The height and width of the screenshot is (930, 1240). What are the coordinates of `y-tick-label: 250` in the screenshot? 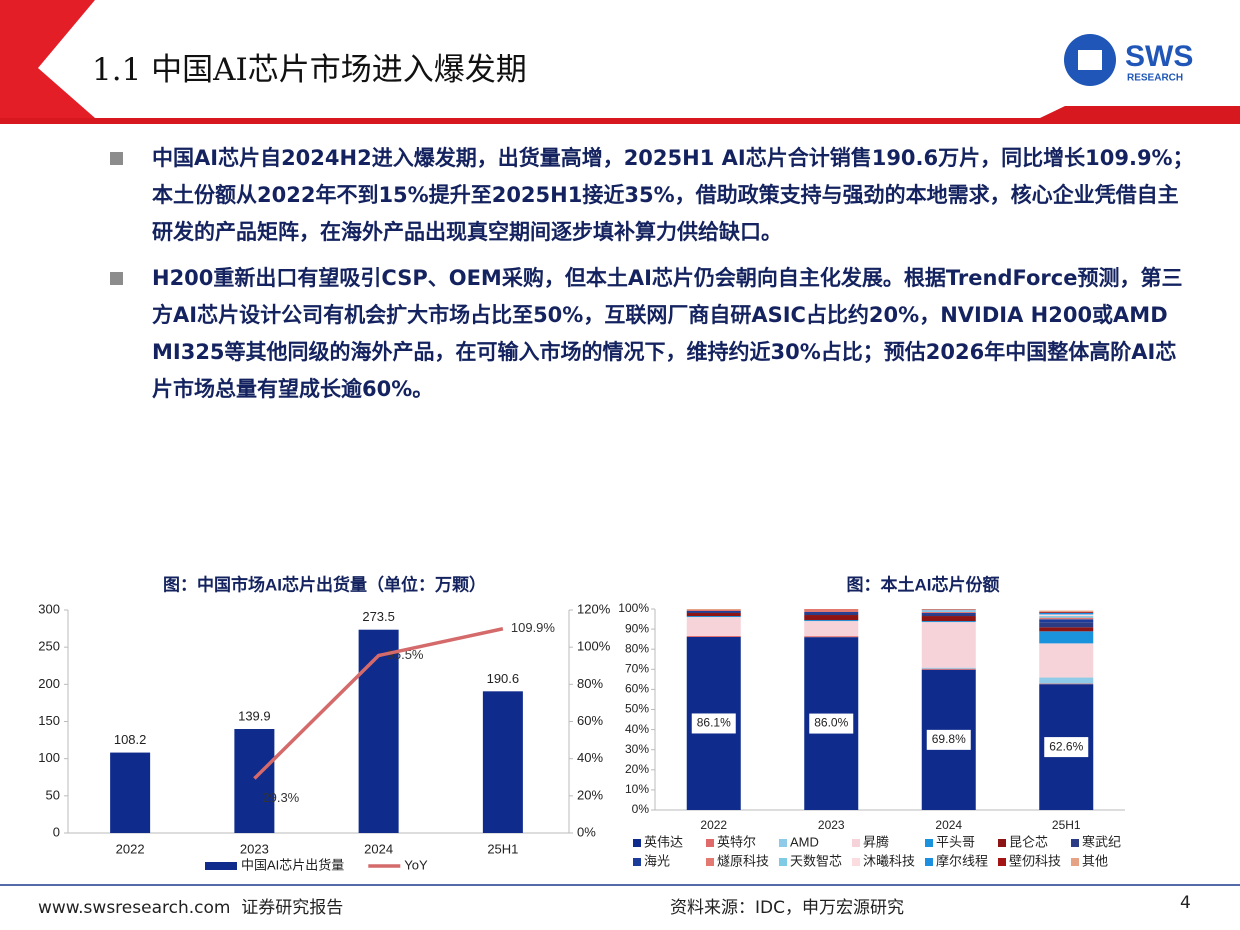 It's located at (49, 646).